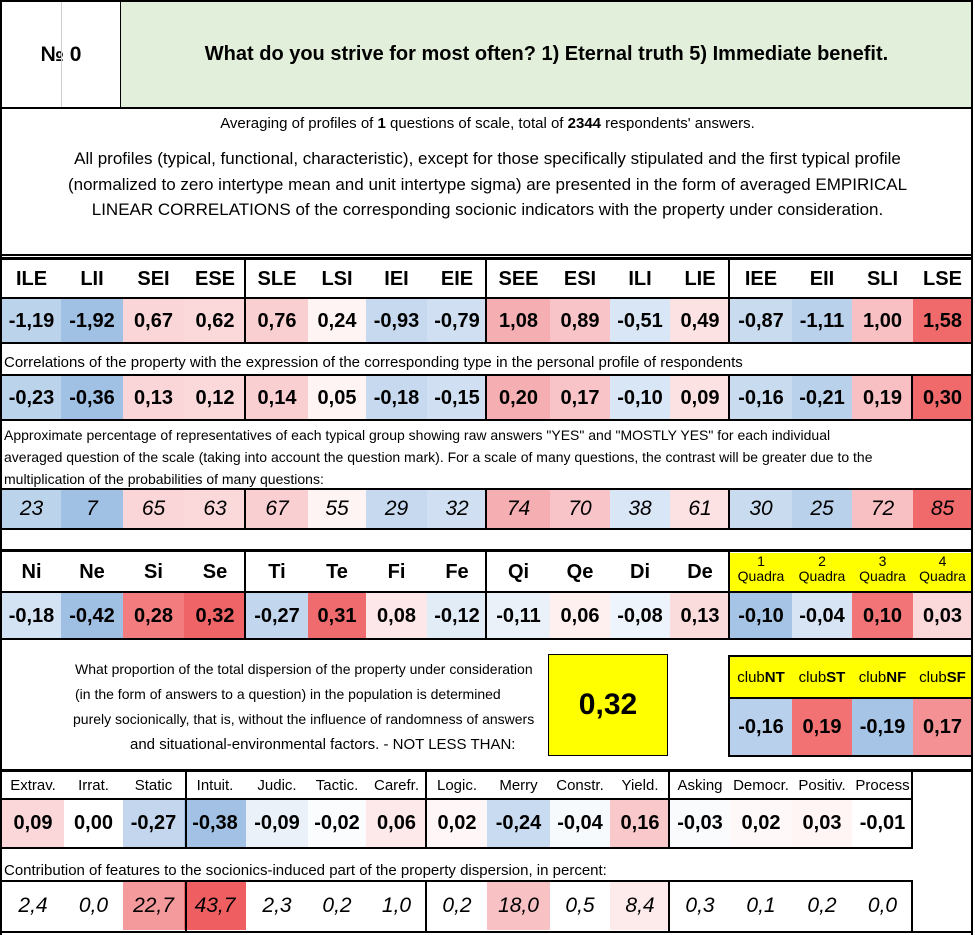  What do you see at coordinates (518, 572) in the screenshot?
I see `function-label-8: Qi` at bounding box center [518, 572].